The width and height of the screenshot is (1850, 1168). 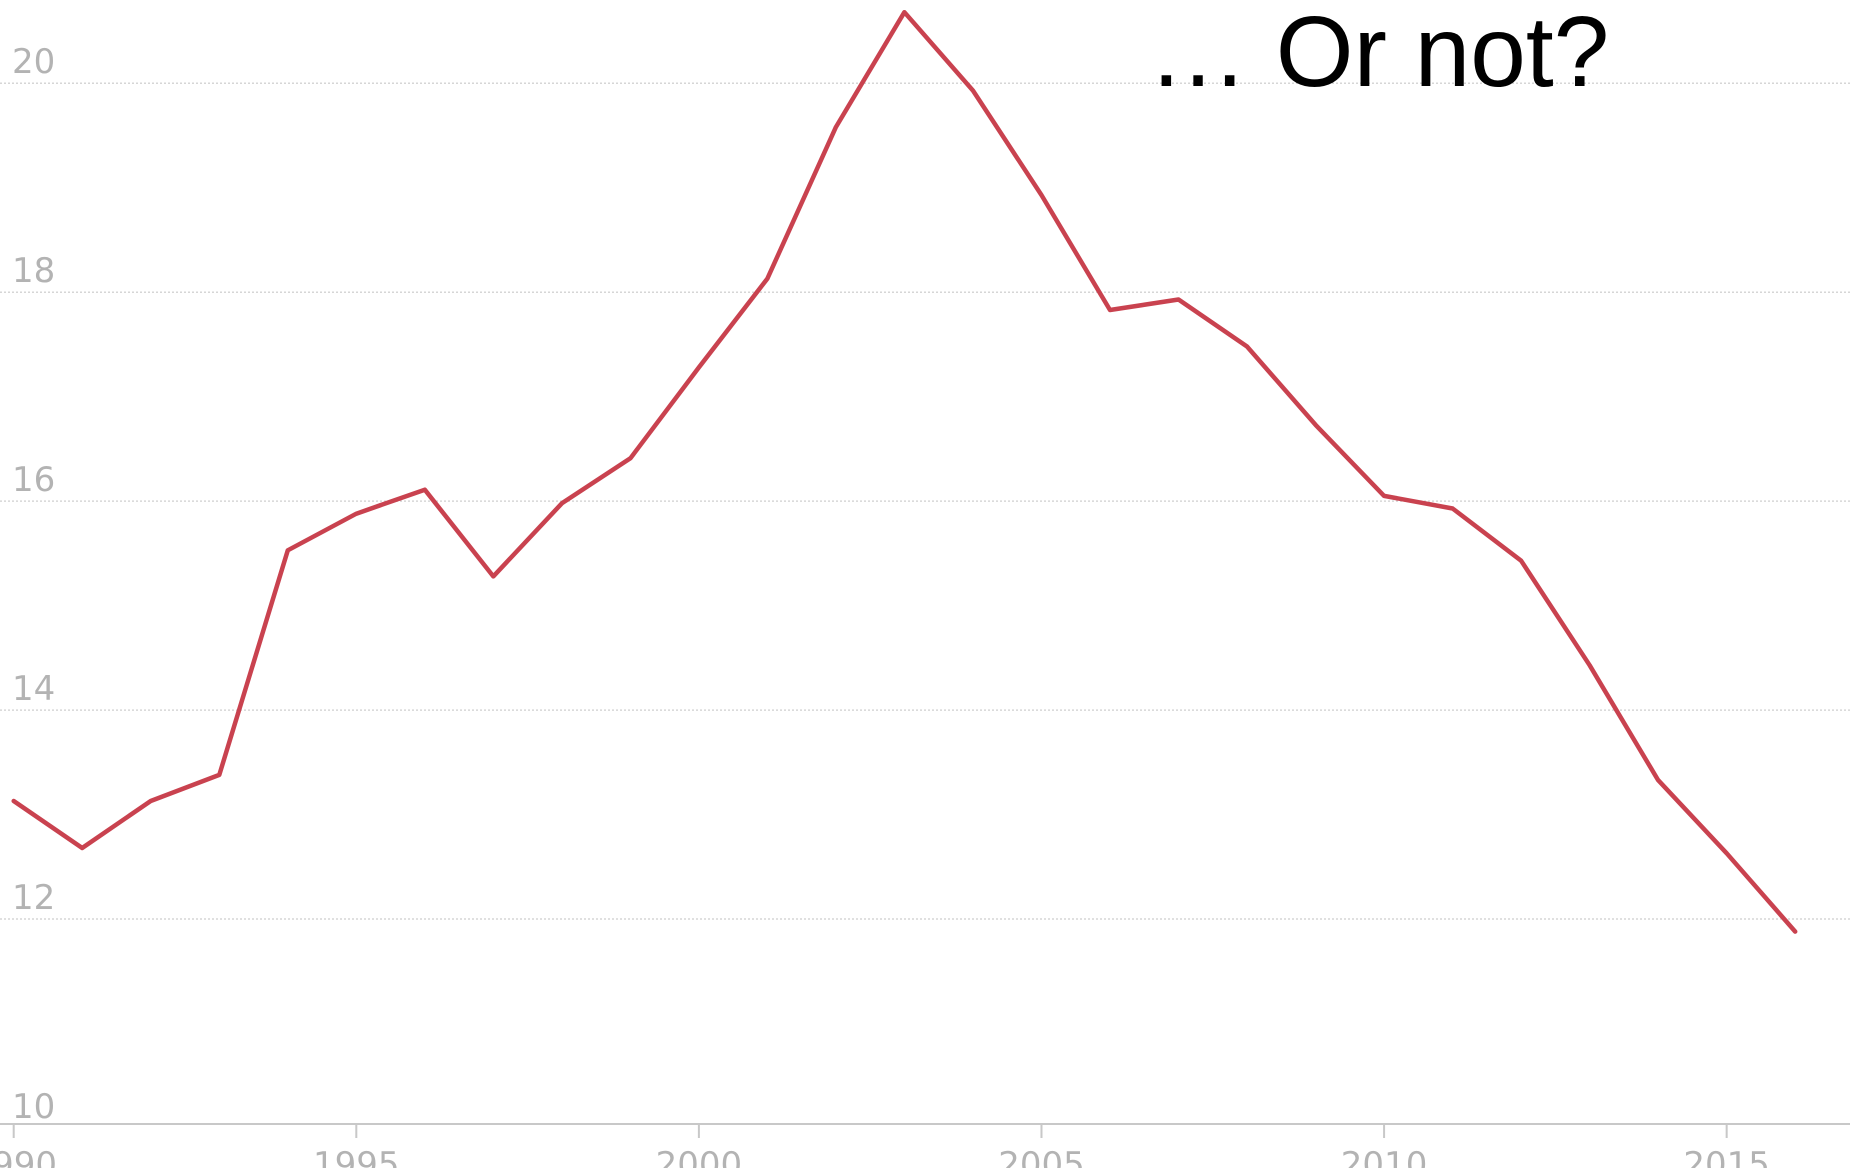 What do you see at coordinates (28, 1156) in the screenshot?
I see `x-tick-label: 1990` at bounding box center [28, 1156].